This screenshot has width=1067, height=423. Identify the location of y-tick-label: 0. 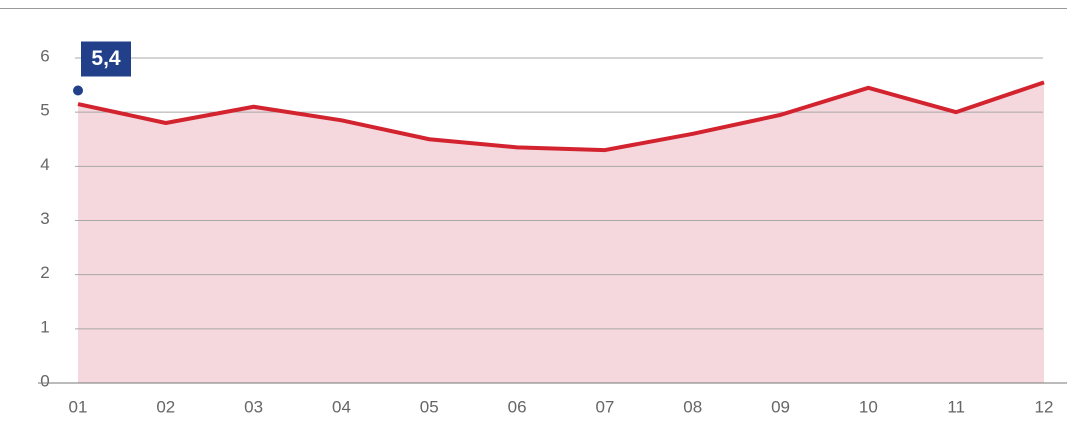
(44, 380).